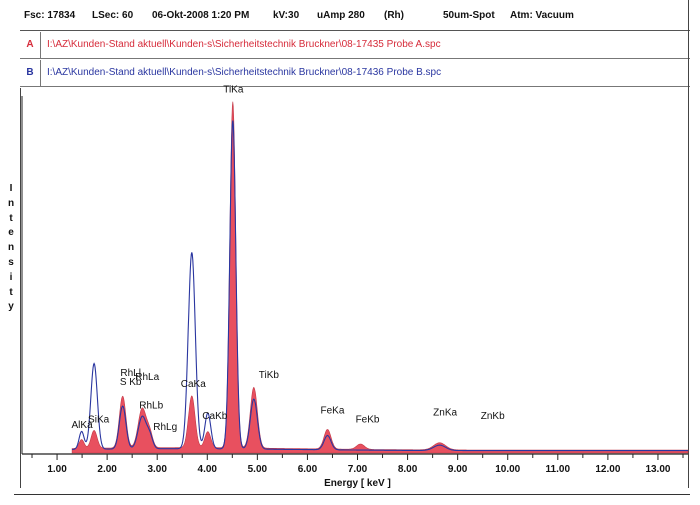 This screenshot has height=505, width=700. I want to click on kv-value: kV:30, so click(286, 15).